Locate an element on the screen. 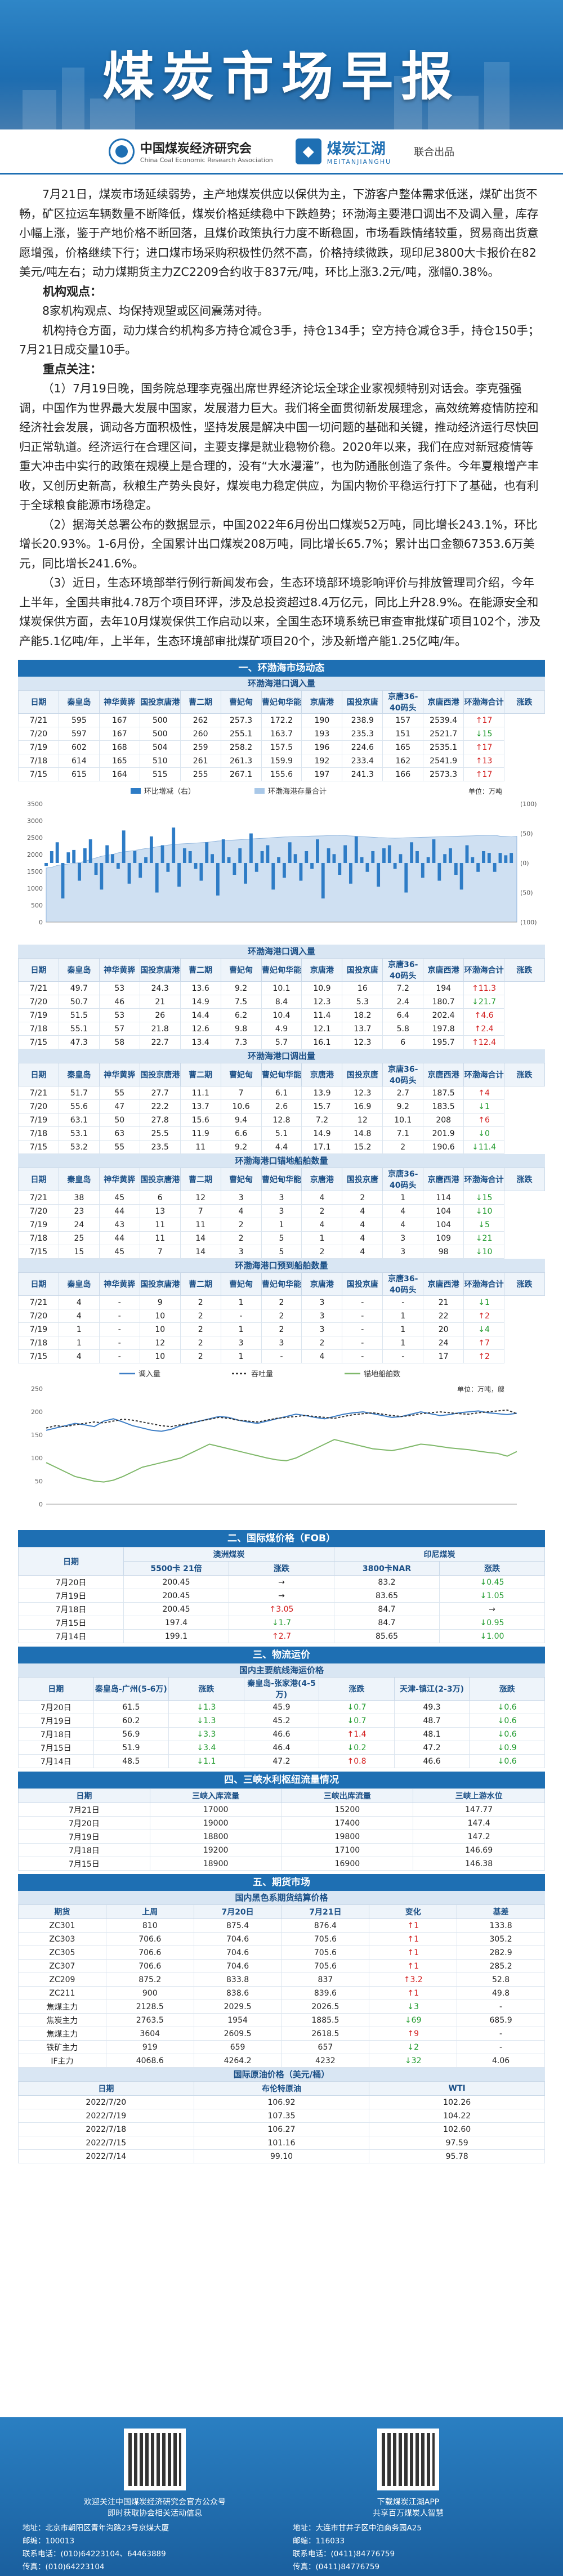  col-header: 秦皇岛 is located at coordinates (79, 1074).